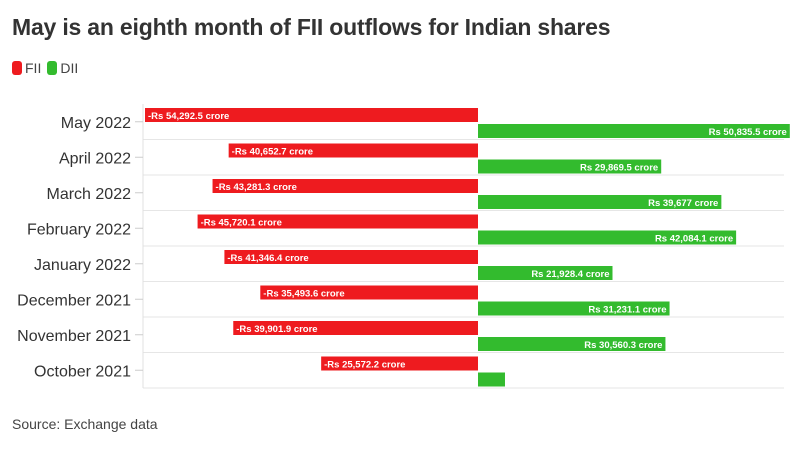 Image resolution: width=796 pixels, height=473 pixels. Describe the element at coordinates (33, 68) in the screenshot. I see `legend-label-fii: FII` at that location.